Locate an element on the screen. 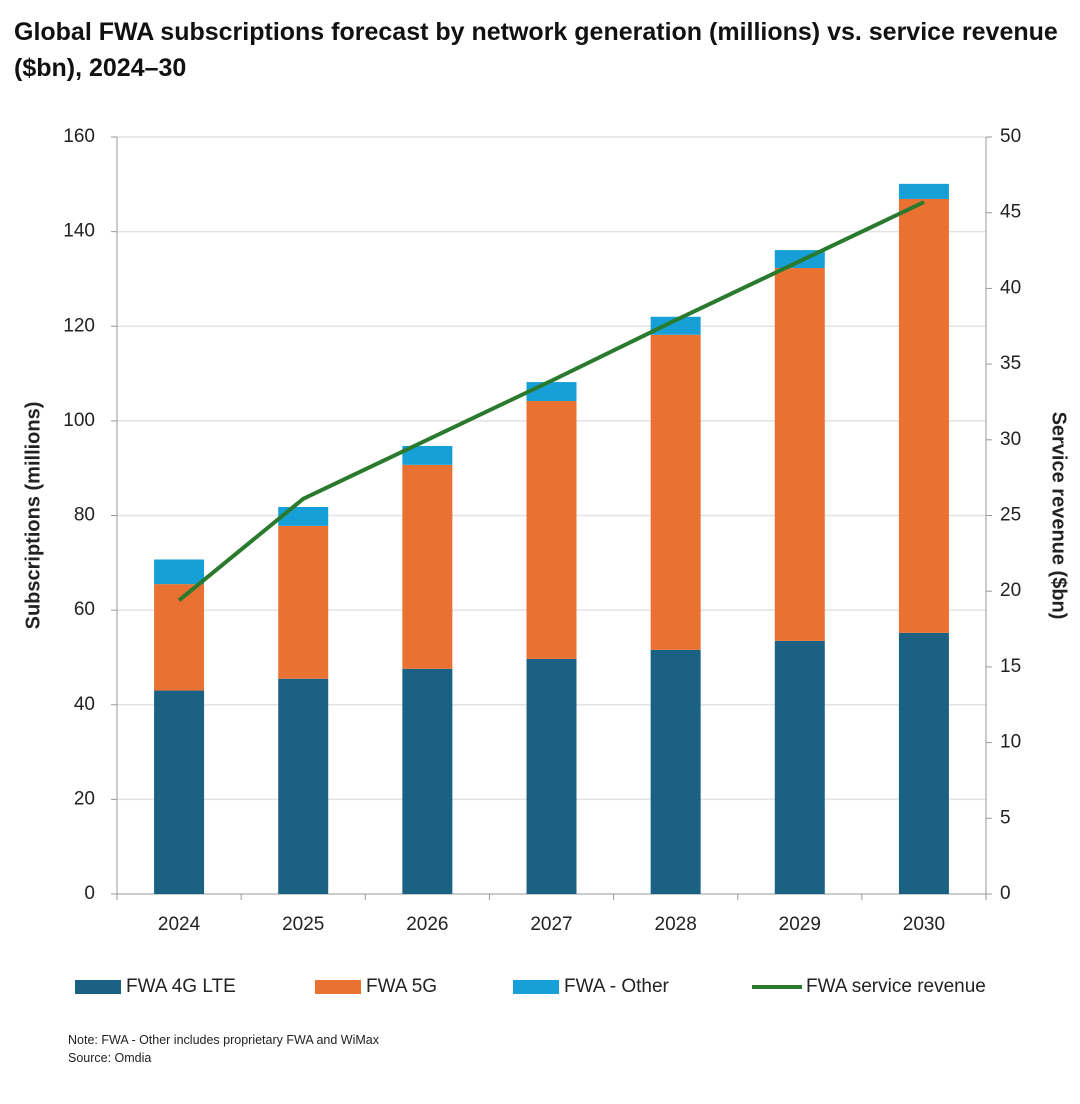 This screenshot has width=1080, height=1104. y-tick-label: 60 is located at coordinates (84, 609).